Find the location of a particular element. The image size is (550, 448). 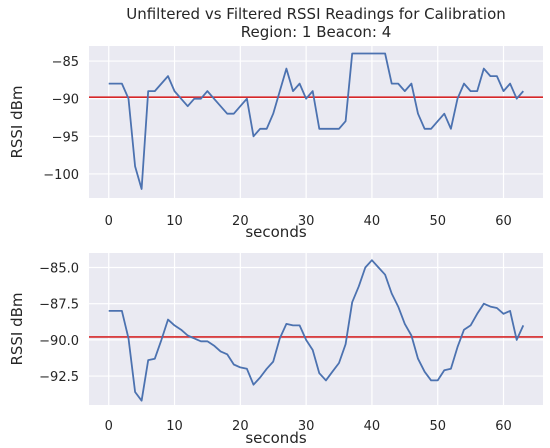

filtered-y-tick-label: −92.5 is located at coordinates (59, 377).